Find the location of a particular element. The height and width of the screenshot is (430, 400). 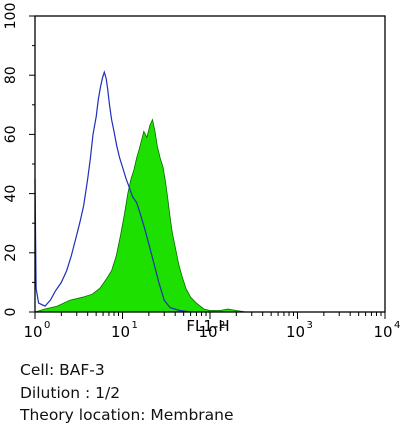

x-tick-label: 10 3 is located at coordinates (299, 330).